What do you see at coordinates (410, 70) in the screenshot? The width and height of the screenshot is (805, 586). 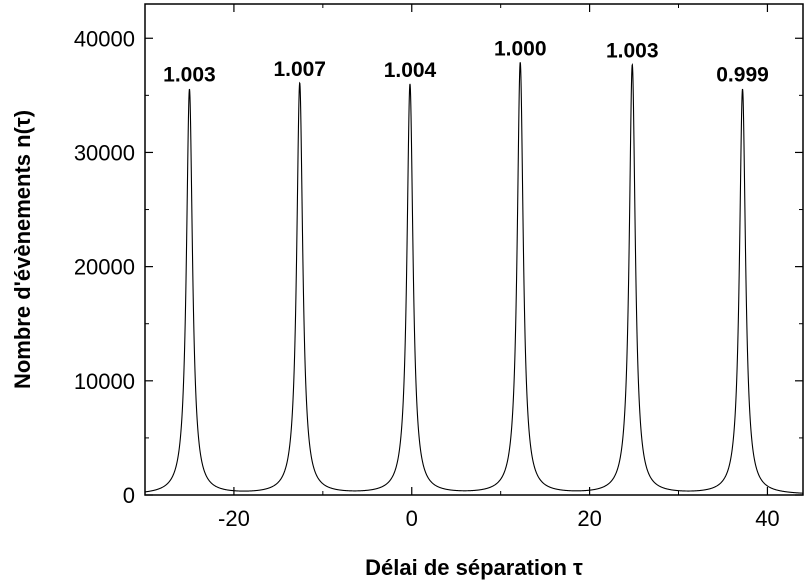 I see `peak-label: 1.004` at bounding box center [410, 70].